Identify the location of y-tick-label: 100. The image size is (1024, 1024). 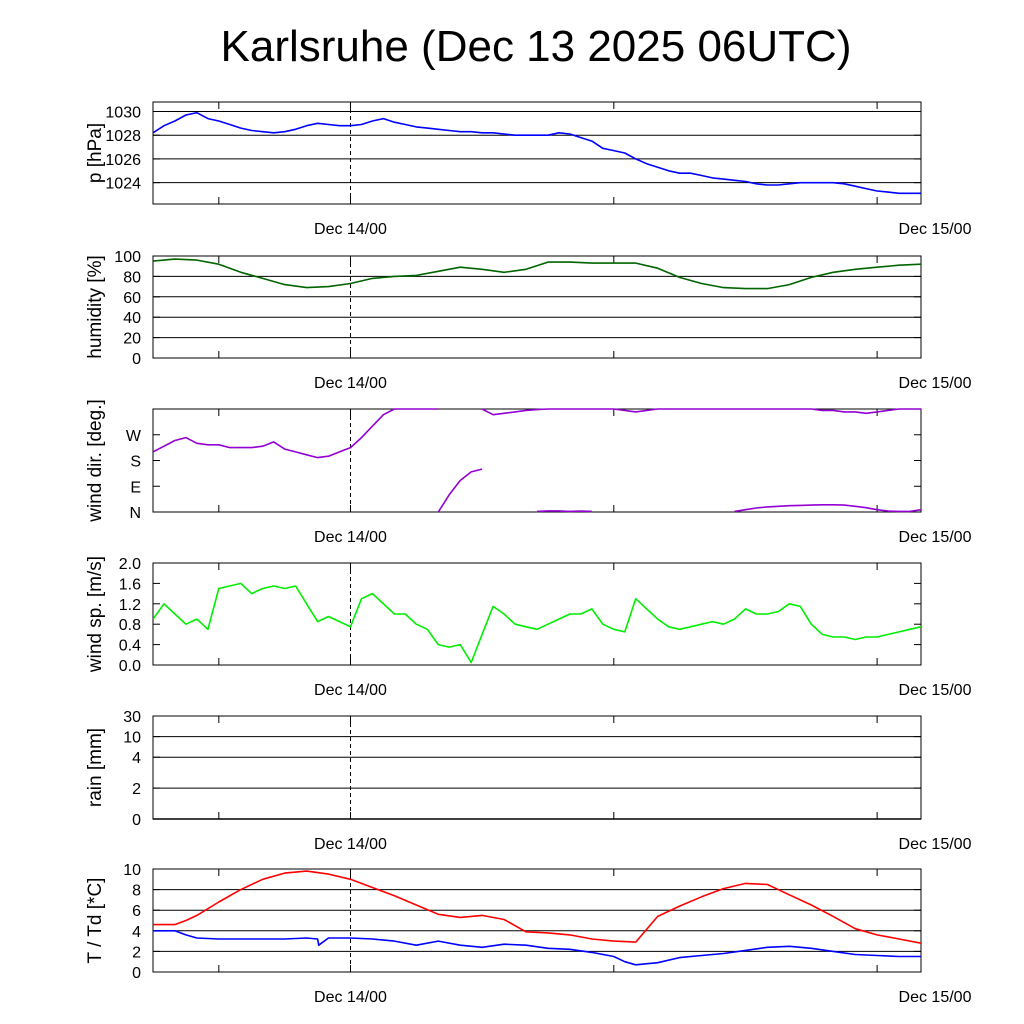
(127, 257).